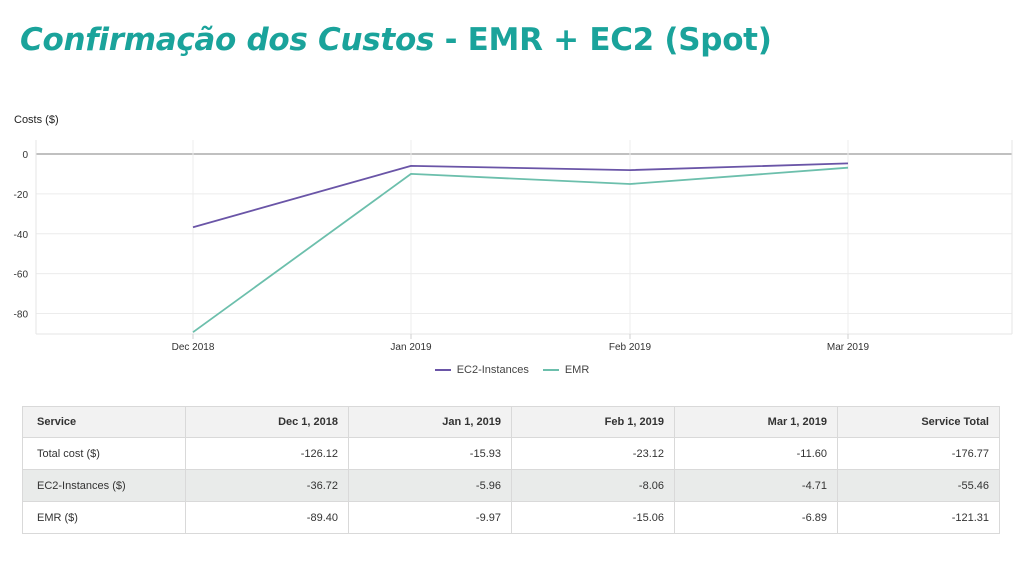 This screenshot has width=1024, height=576. I want to click on x-tick-label: Feb 2019, so click(630, 347).